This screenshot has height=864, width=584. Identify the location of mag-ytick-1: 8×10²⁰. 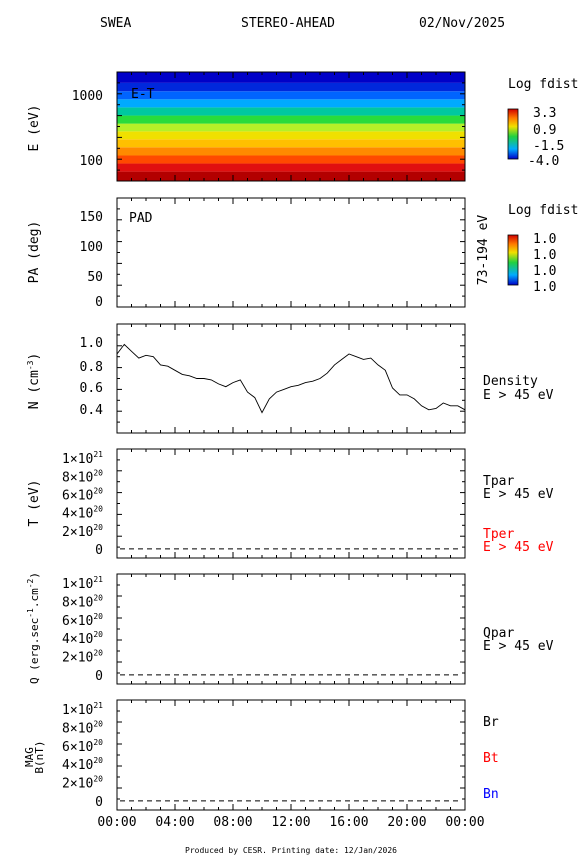
(82, 728).